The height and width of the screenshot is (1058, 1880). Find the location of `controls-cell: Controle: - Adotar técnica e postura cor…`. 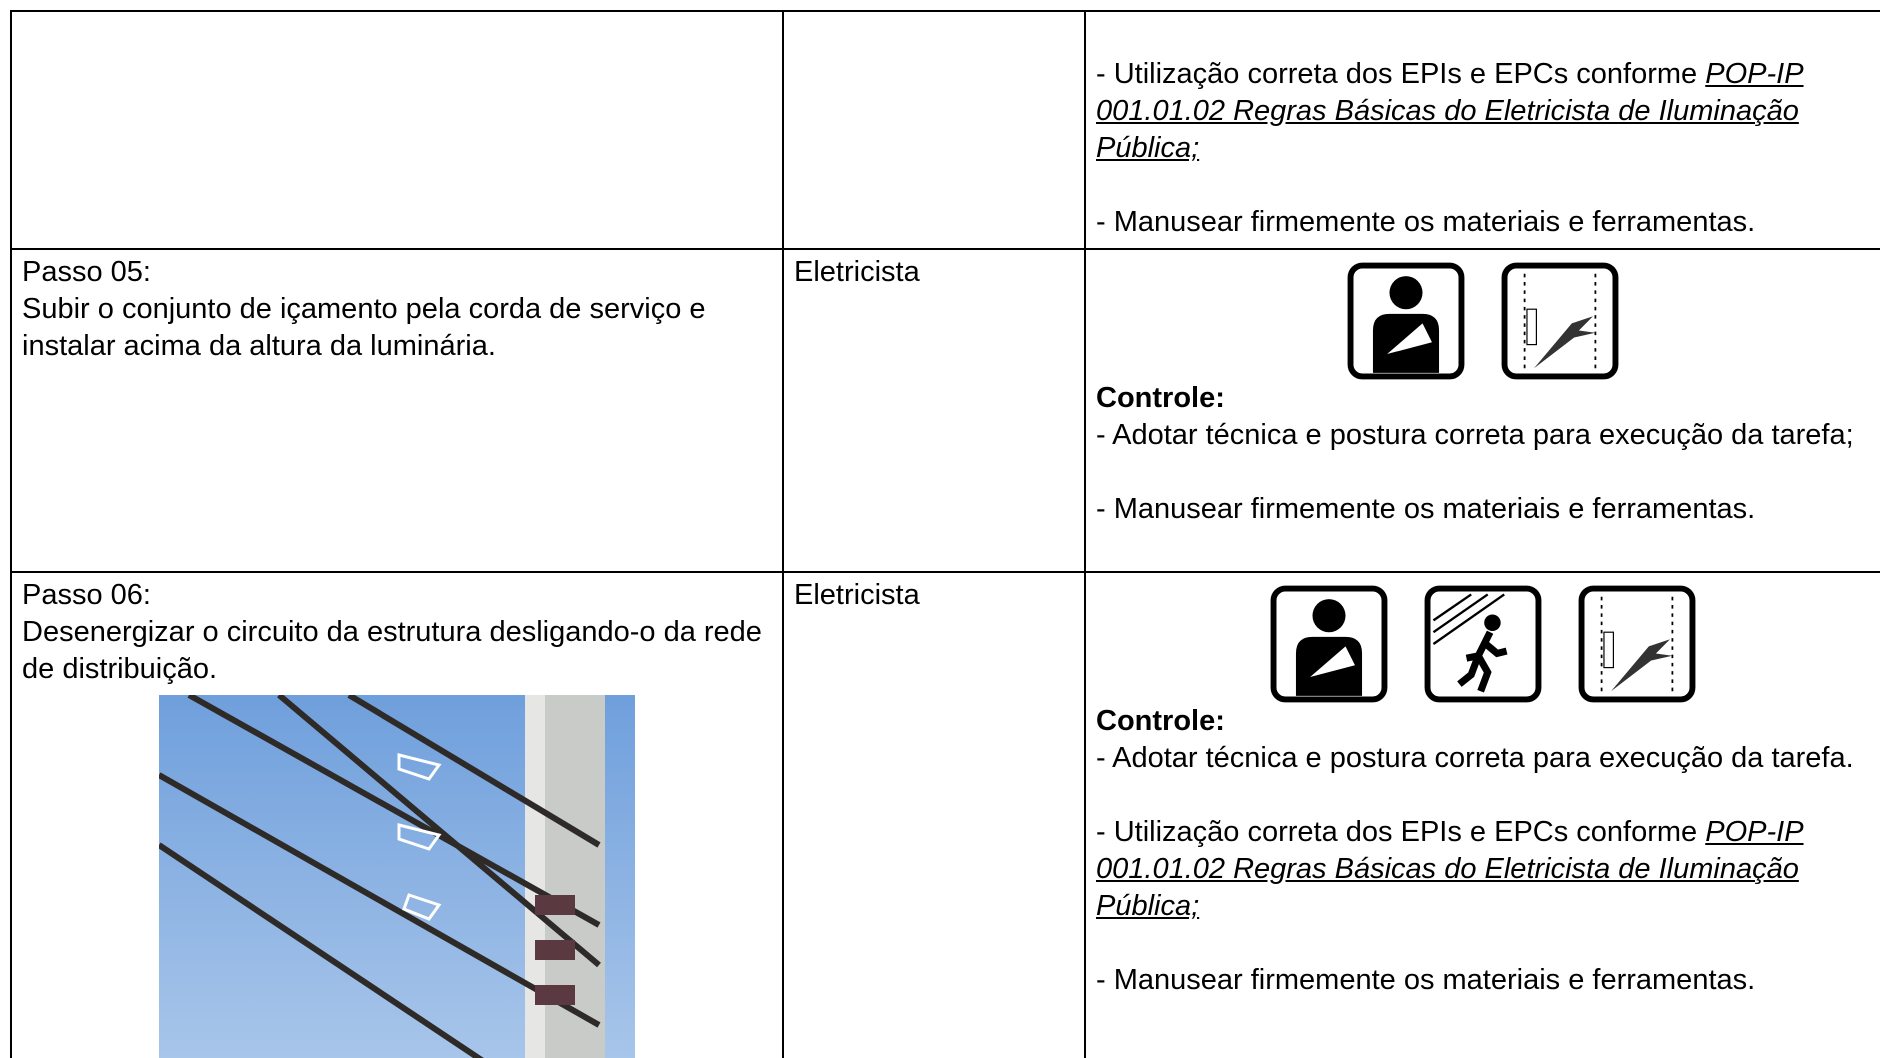

controls-cell: Controle: - Adotar técnica e postura cor… is located at coordinates (1482, 409).